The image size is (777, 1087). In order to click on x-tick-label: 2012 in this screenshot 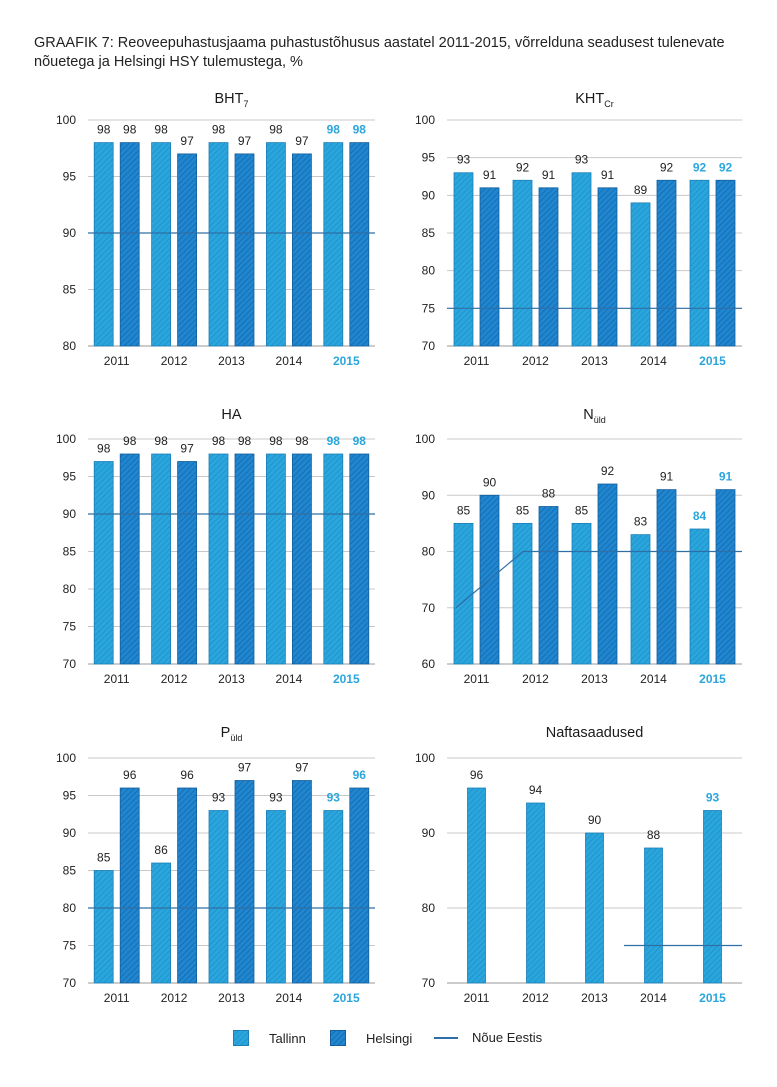, I will do `click(174, 679)`.